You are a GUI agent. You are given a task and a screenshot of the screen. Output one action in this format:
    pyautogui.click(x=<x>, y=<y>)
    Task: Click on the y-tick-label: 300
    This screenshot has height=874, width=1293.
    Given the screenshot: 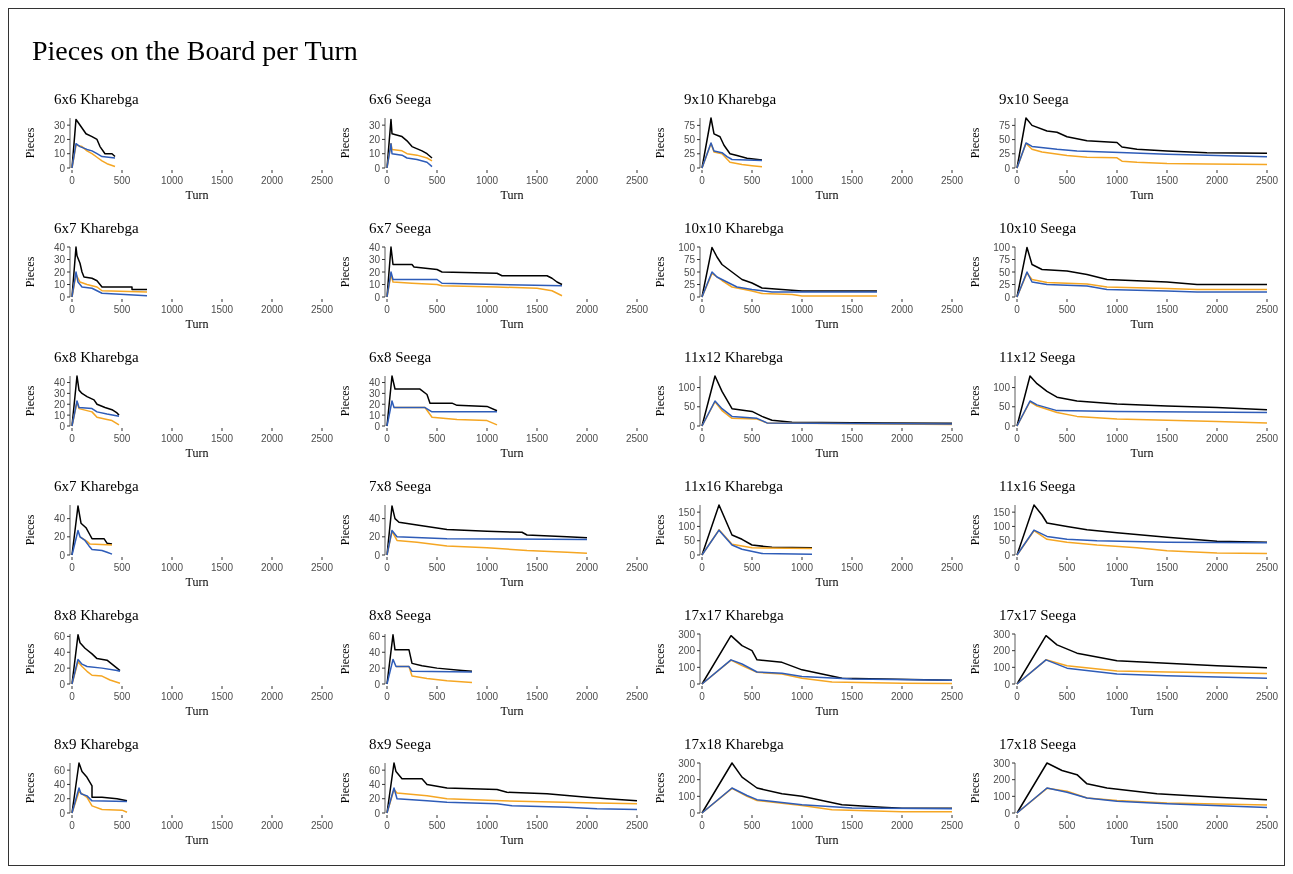 What is the action you would take?
    pyautogui.click(x=1002, y=634)
    